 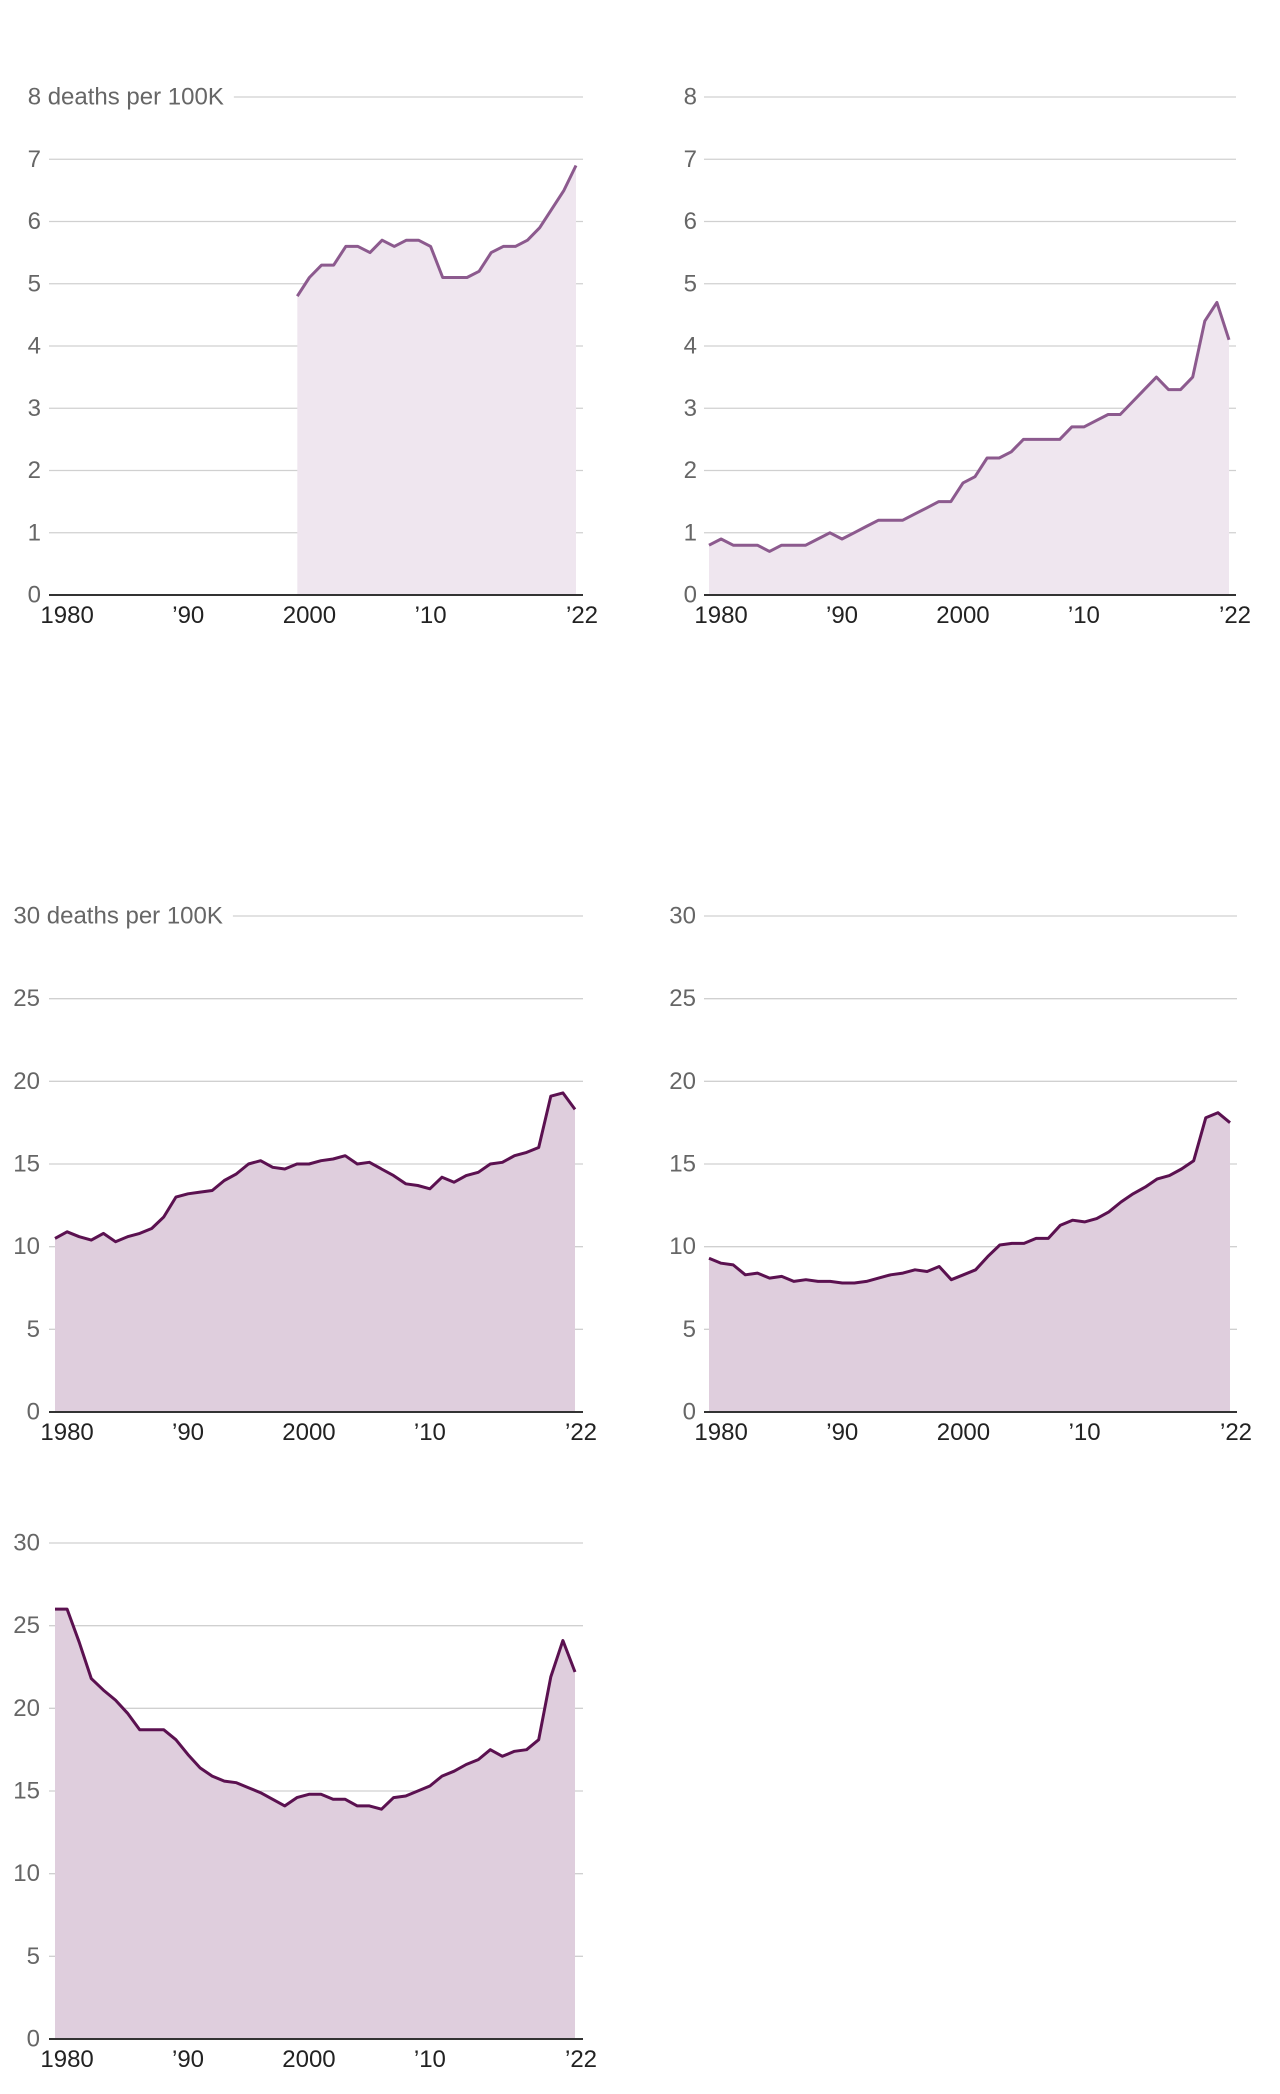 I want to click on y-tick-label: 30 deaths per 100K, so click(x=118, y=916).